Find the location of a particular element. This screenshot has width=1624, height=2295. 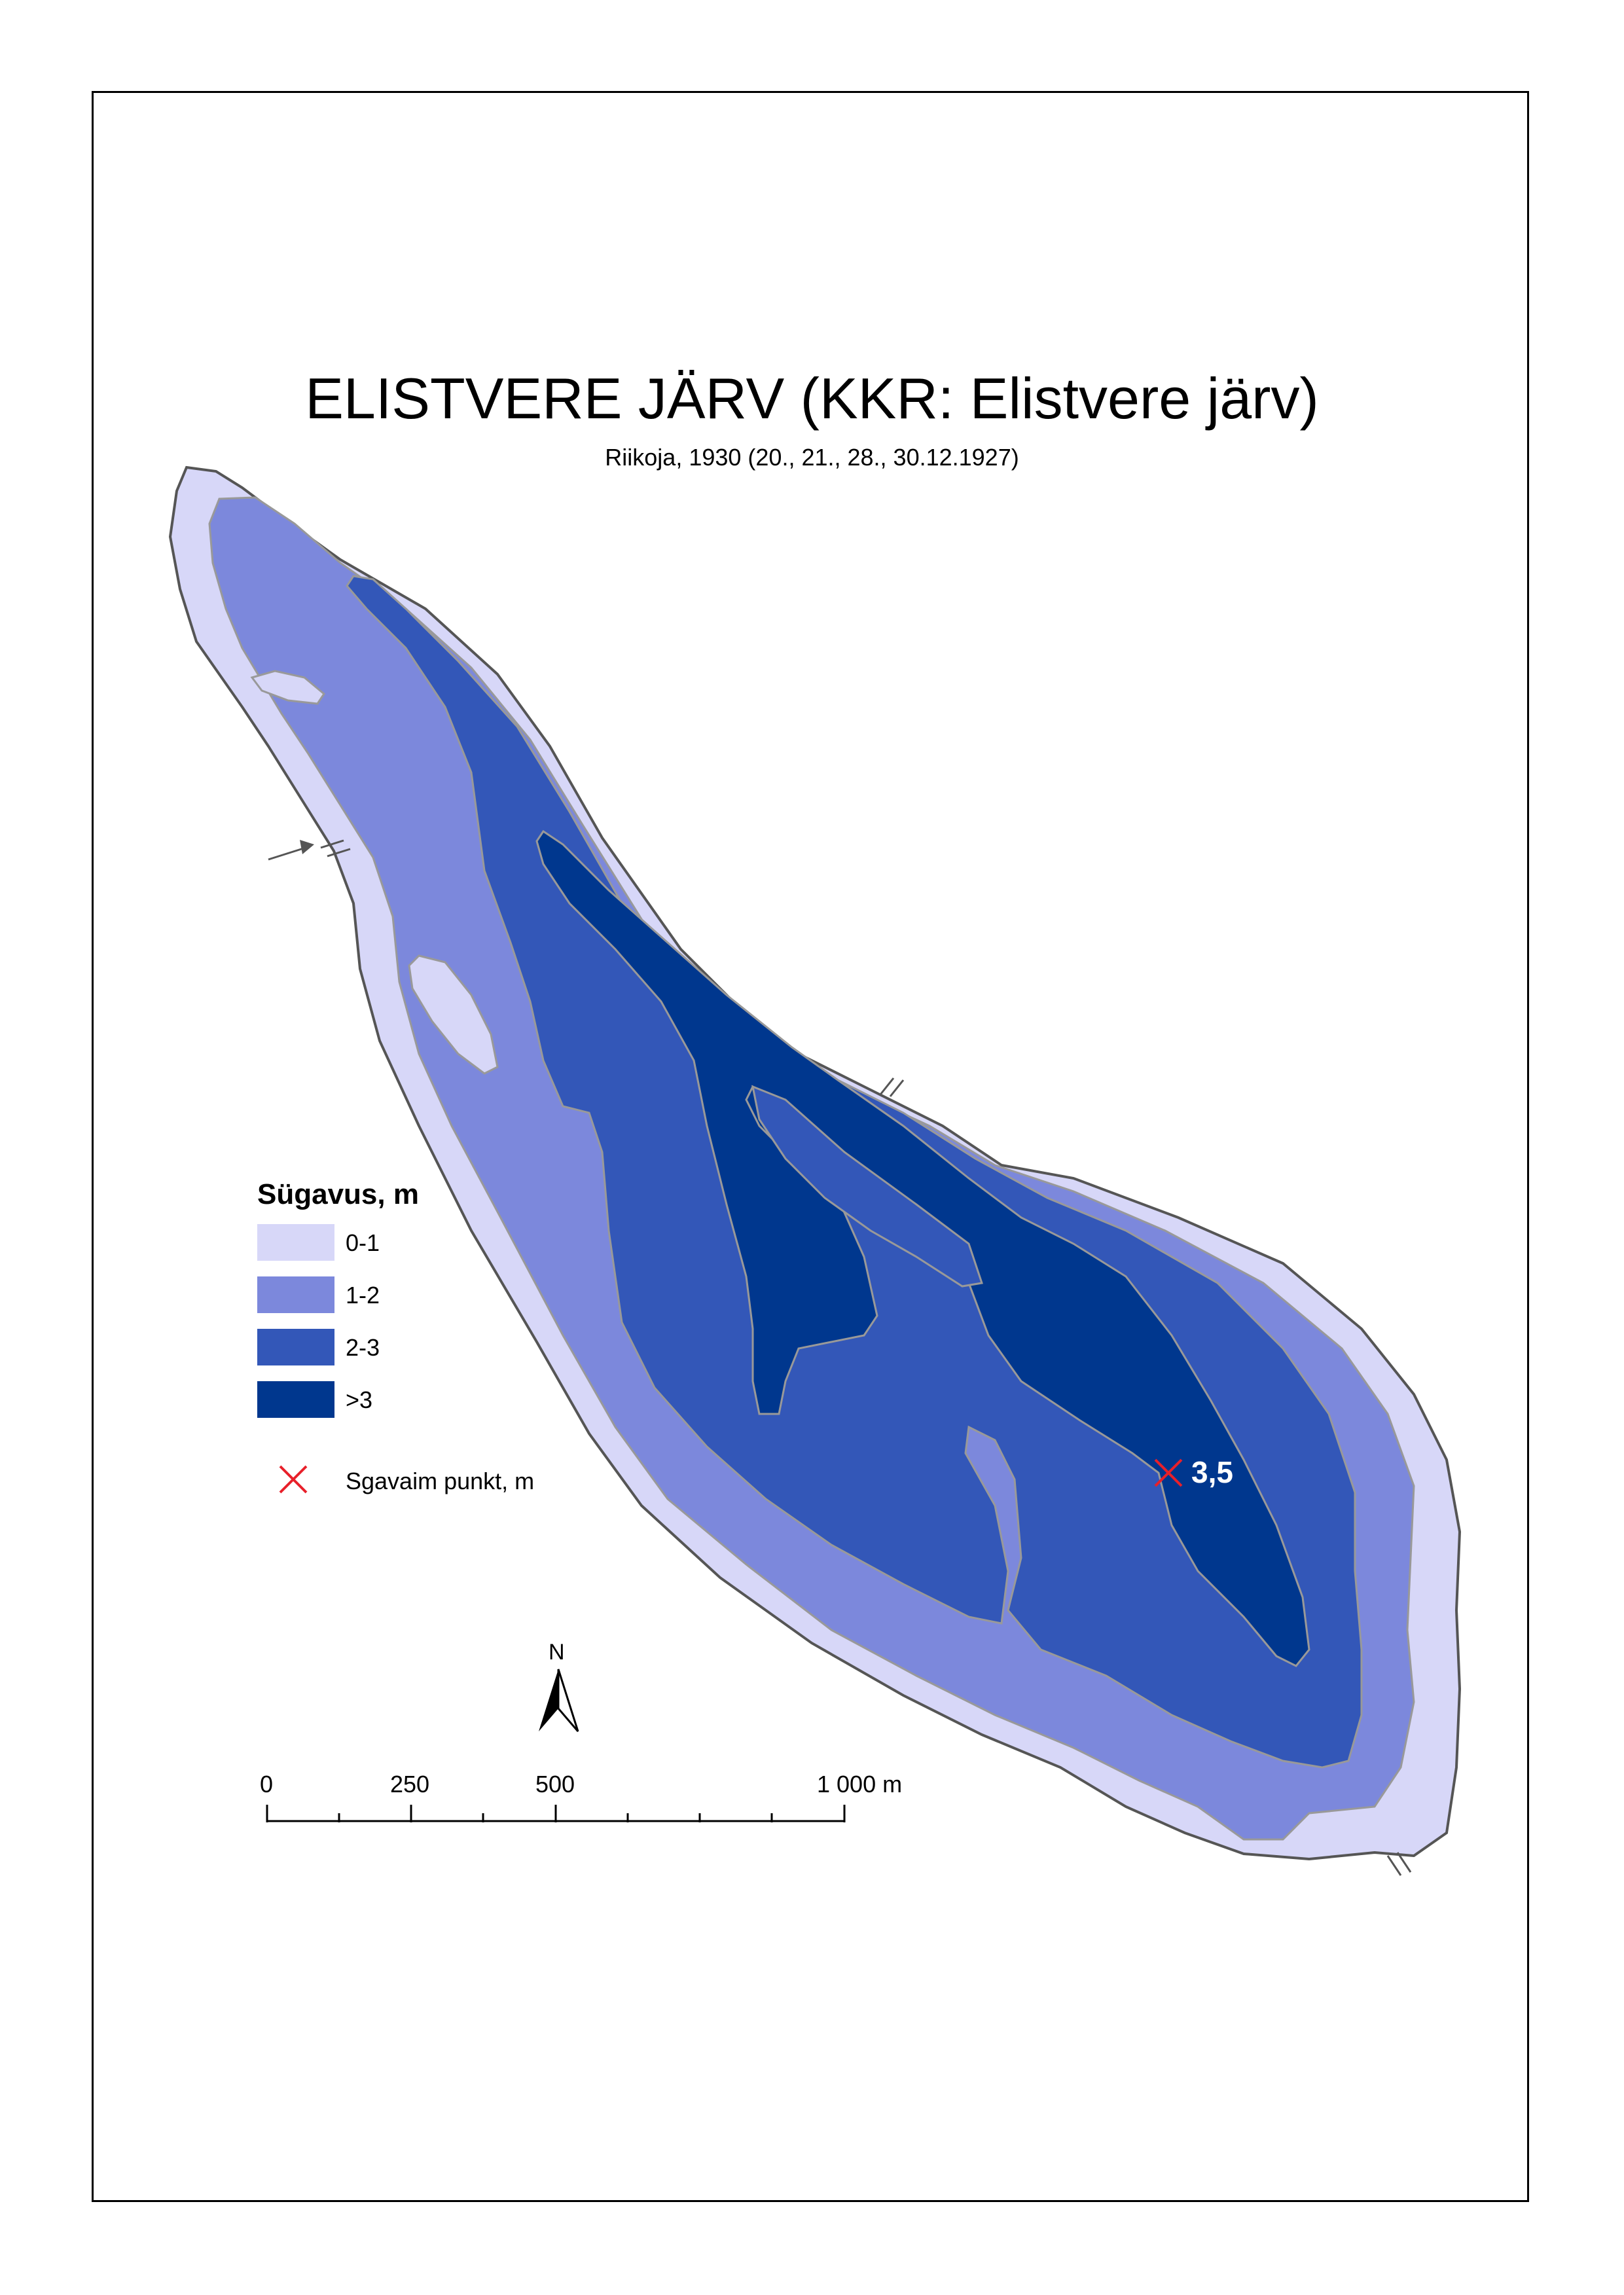

north-letter: N is located at coordinates (557, 1653).